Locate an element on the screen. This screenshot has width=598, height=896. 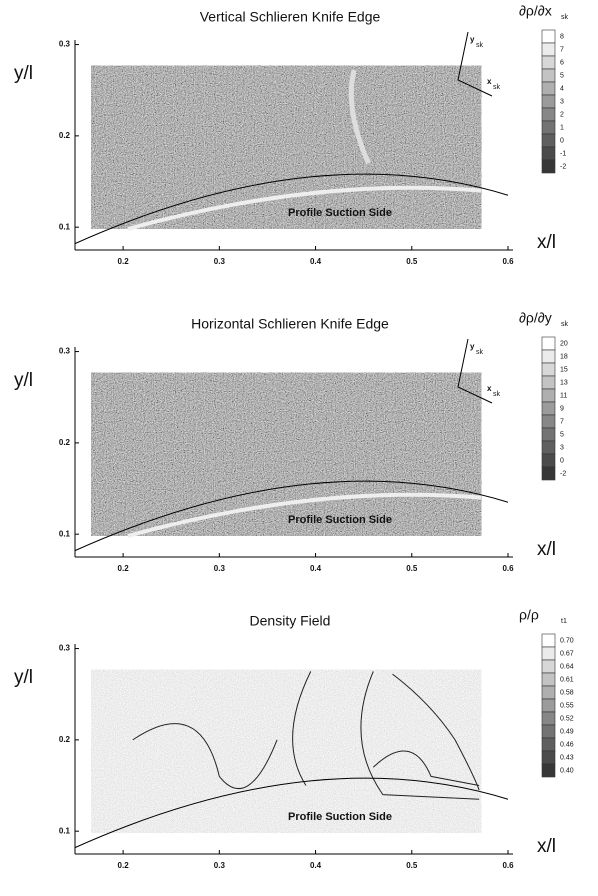
colorbar-tick-label: 18 is located at coordinates (564, 356).